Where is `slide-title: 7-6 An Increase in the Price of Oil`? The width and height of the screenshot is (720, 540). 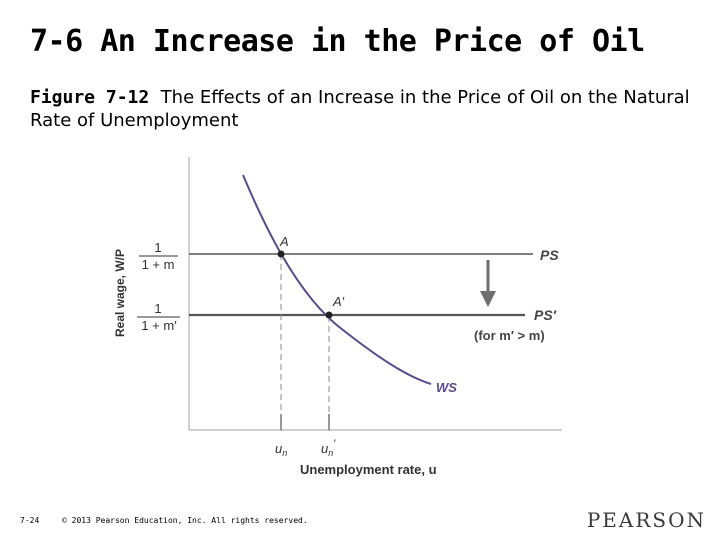 slide-title: 7-6 An Increase in the Price of Oil is located at coordinates (337, 41).